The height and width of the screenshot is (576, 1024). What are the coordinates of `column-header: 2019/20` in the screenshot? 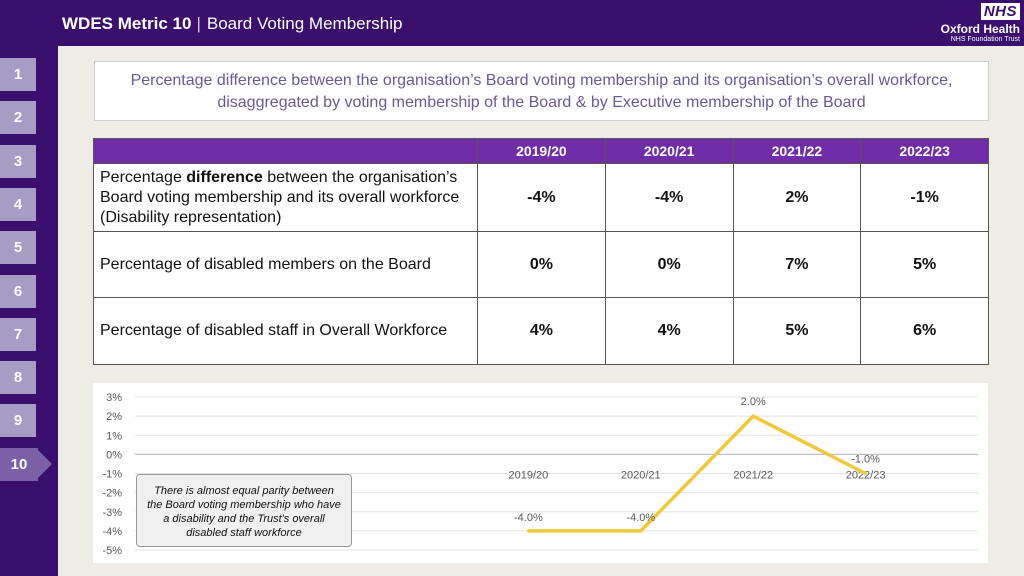 It's located at (541, 151).